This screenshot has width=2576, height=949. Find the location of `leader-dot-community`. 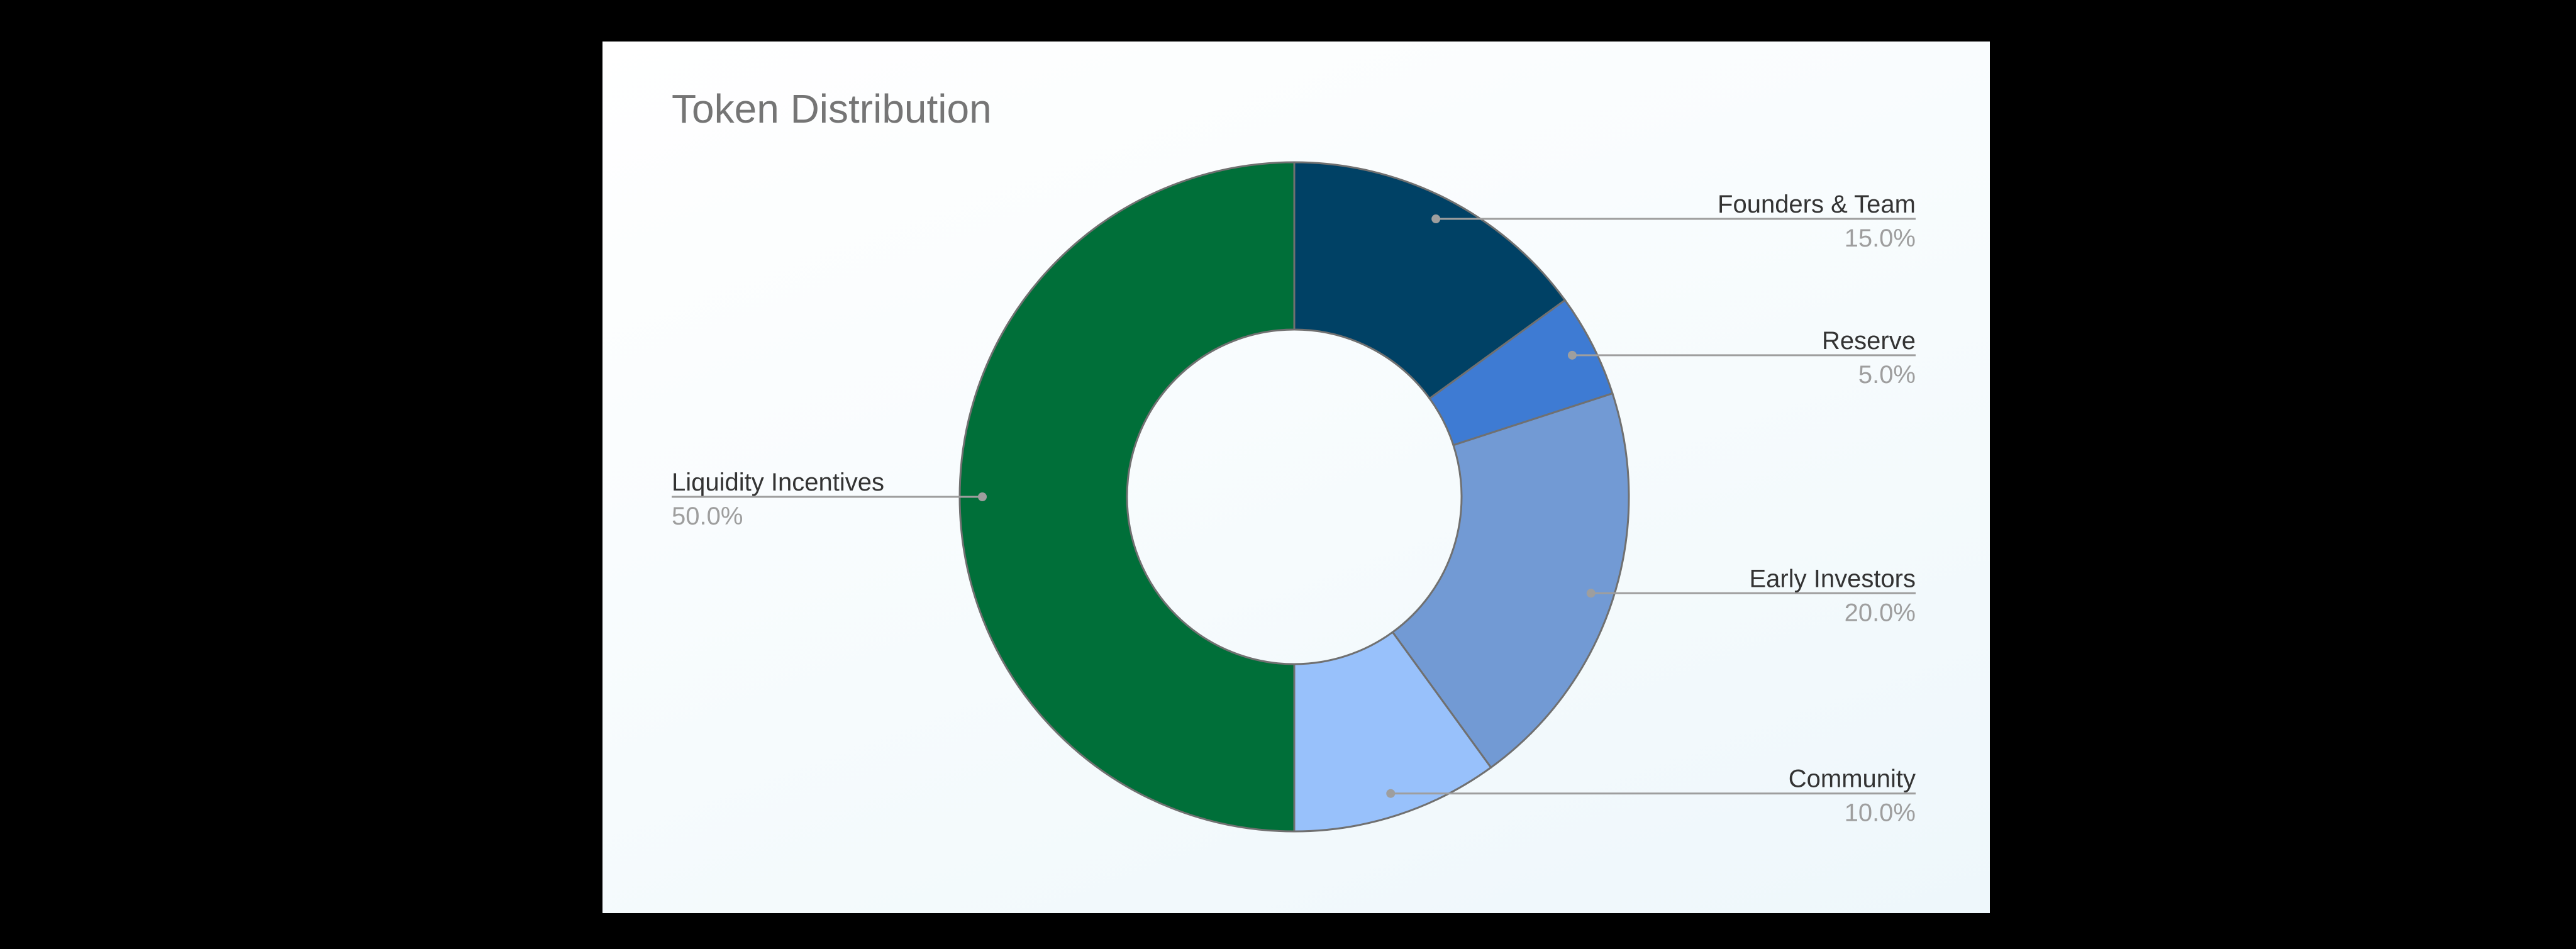

leader-dot-community is located at coordinates (1391, 793).